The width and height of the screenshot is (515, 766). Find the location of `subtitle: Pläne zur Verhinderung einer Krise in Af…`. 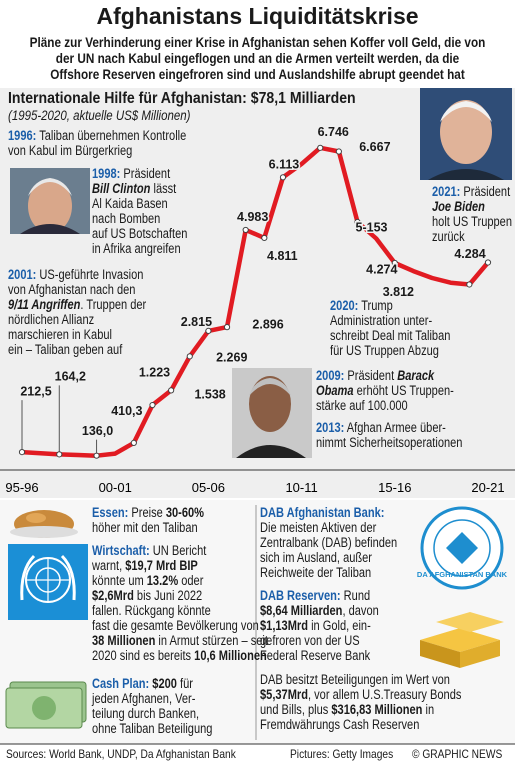

subtitle: Pläne zur Verhinderung einer Krise in Af… is located at coordinates (257, 58).